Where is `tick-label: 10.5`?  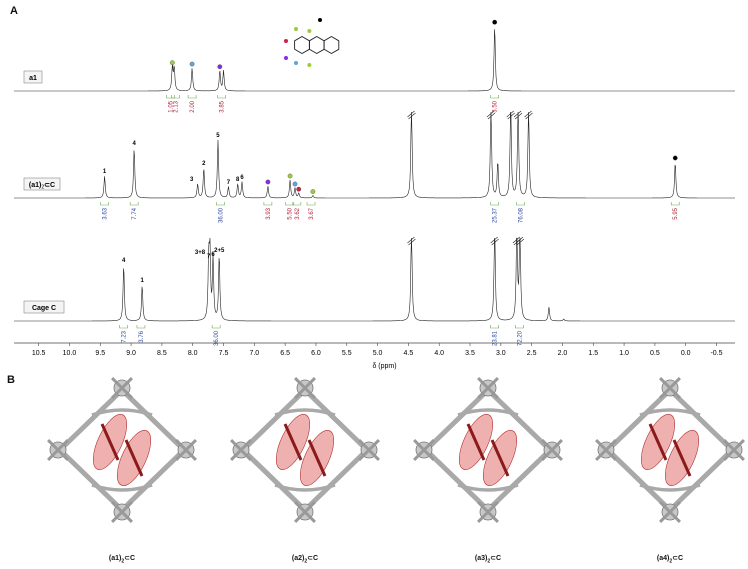
tick-label: 10.5 is located at coordinates (39, 353).